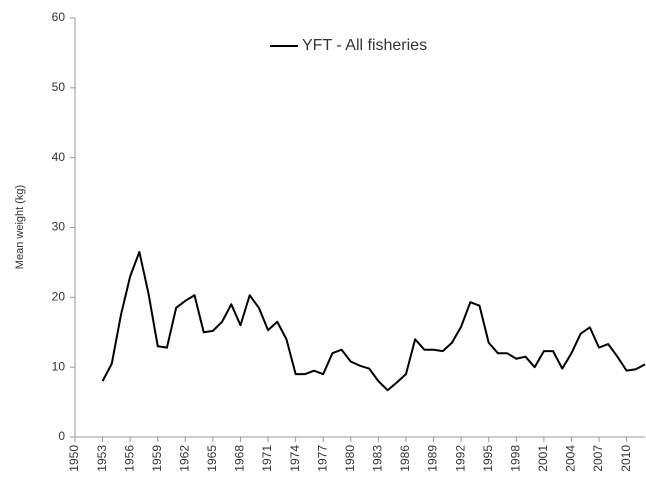 Image resolution: width=646 pixels, height=483 pixels. What do you see at coordinates (129, 458) in the screenshot?
I see `x-tick-label: 1956` at bounding box center [129, 458].